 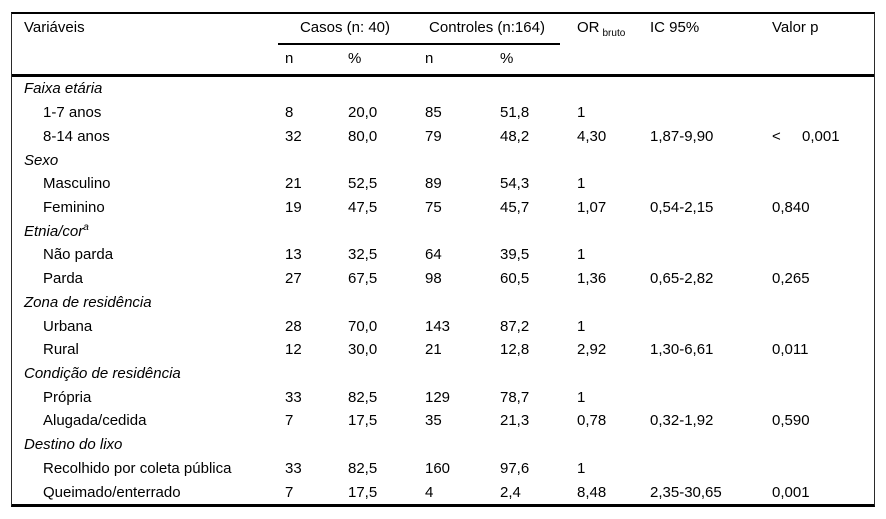 What do you see at coordinates (443, 89) in the screenshot?
I see `variable-group-row: Faixa etária` at bounding box center [443, 89].